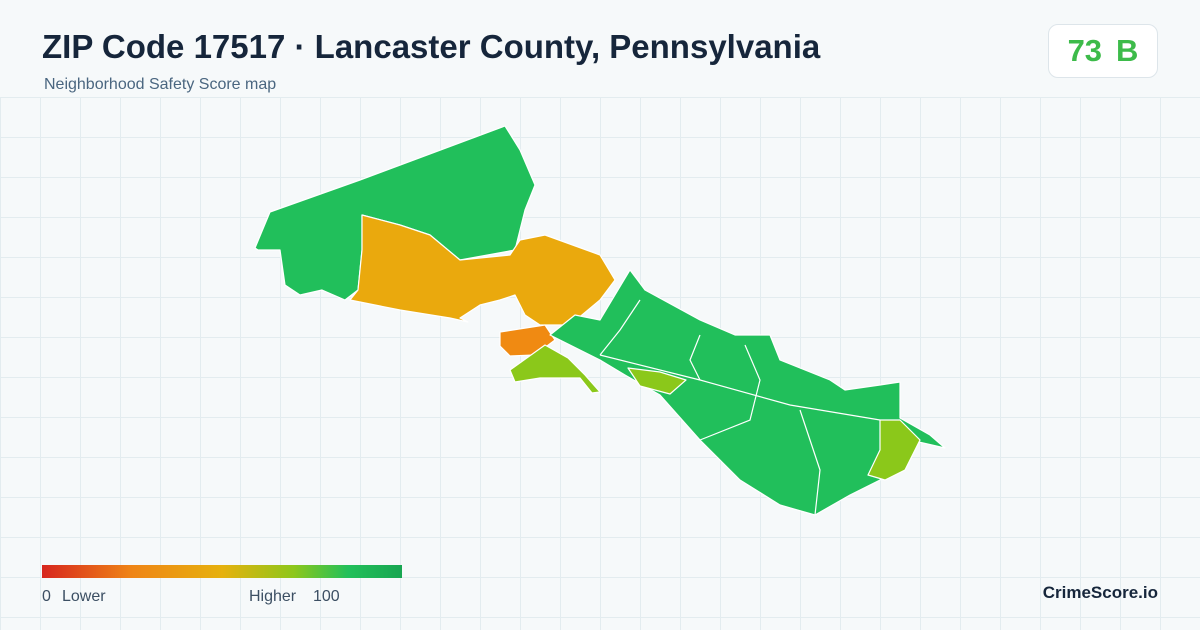 The height and width of the screenshot is (630, 1200). Describe the element at coordinates (1085, 50) in the screenshot. I see `score-value: 73` at that location.